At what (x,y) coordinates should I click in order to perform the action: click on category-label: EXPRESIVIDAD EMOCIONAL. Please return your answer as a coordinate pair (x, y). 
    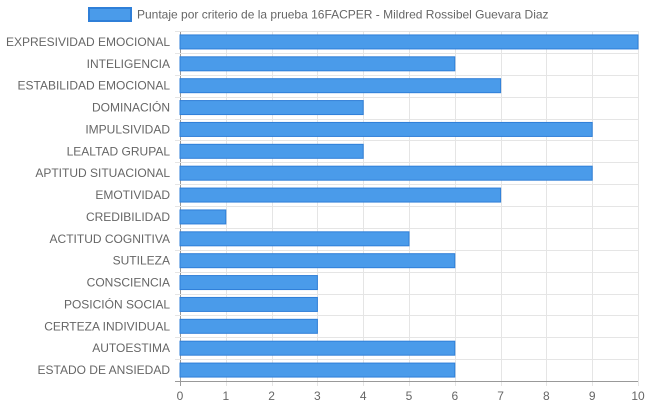
    Looking at the image, I should click on (88, 42).